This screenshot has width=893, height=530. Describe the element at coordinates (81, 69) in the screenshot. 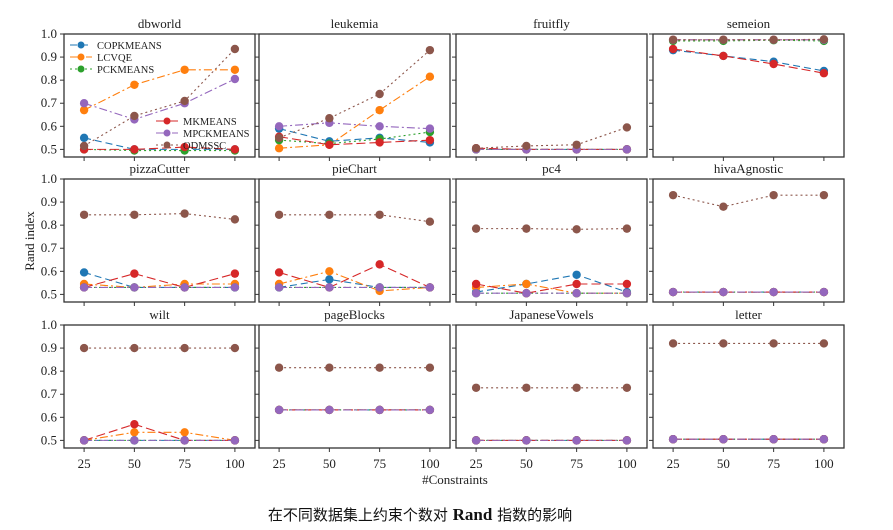

I see `legend-marker-PCKMEANS` at that location.